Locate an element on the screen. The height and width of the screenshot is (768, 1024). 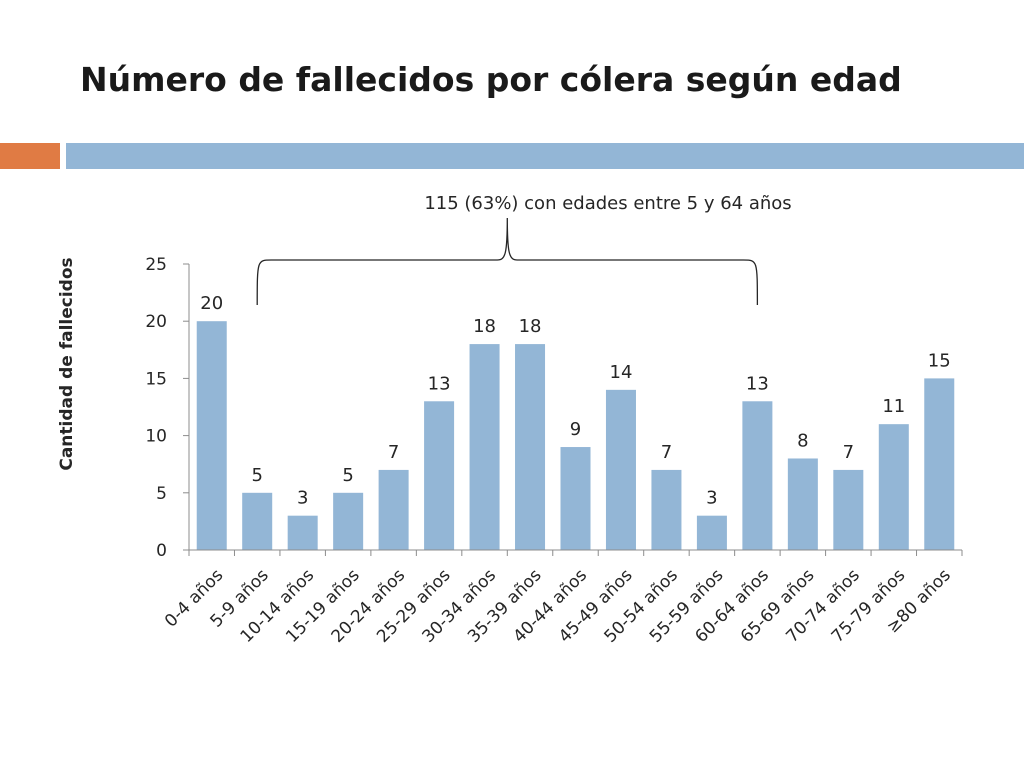
data-label: 9 is located at coordinates (575, 429).